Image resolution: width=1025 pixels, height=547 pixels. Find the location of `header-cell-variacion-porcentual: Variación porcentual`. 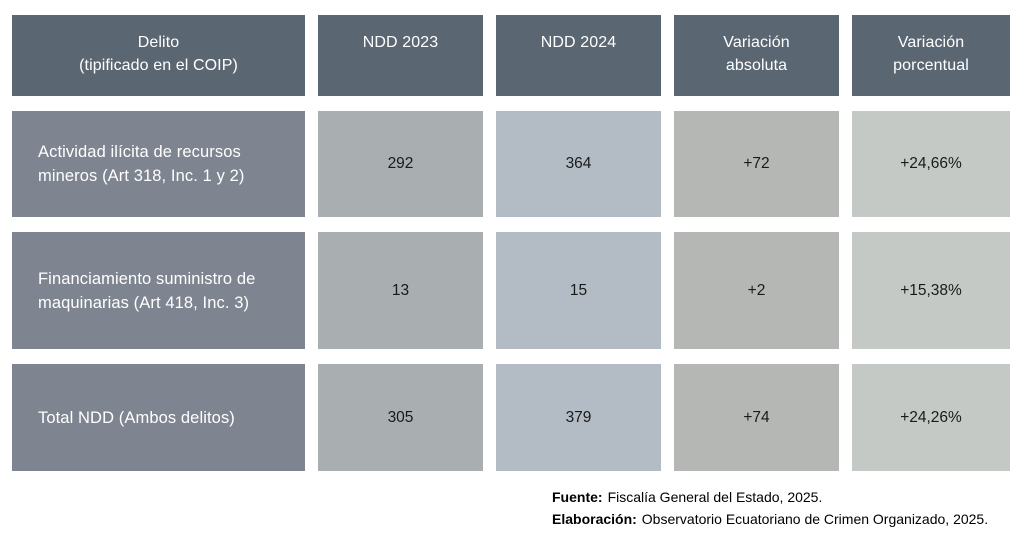

header-cell-variacion-porcentual: Variación porcentual is located at coordinates (931, 55).